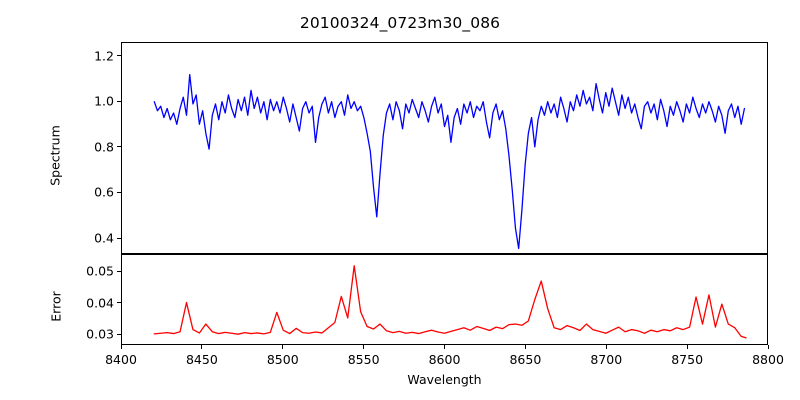 The width and height of the screenshot is (800, 400). I want to click on y-axis-label-spectrum: Spectrum, so click(55, 155).